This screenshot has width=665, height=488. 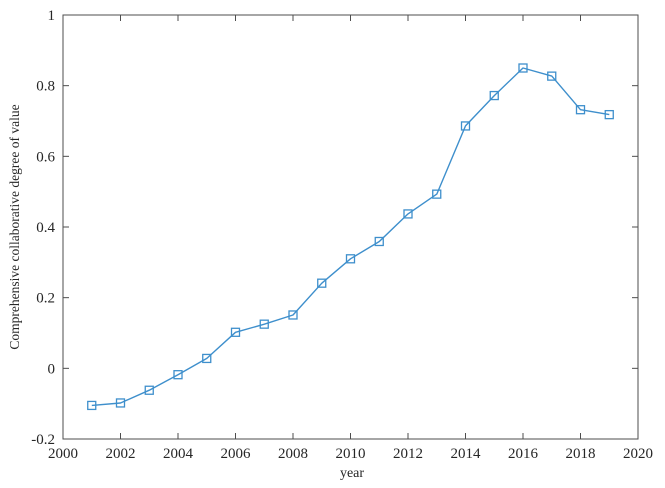 I want to click on x-tick-label: 2002, so click(x=121, y=454).